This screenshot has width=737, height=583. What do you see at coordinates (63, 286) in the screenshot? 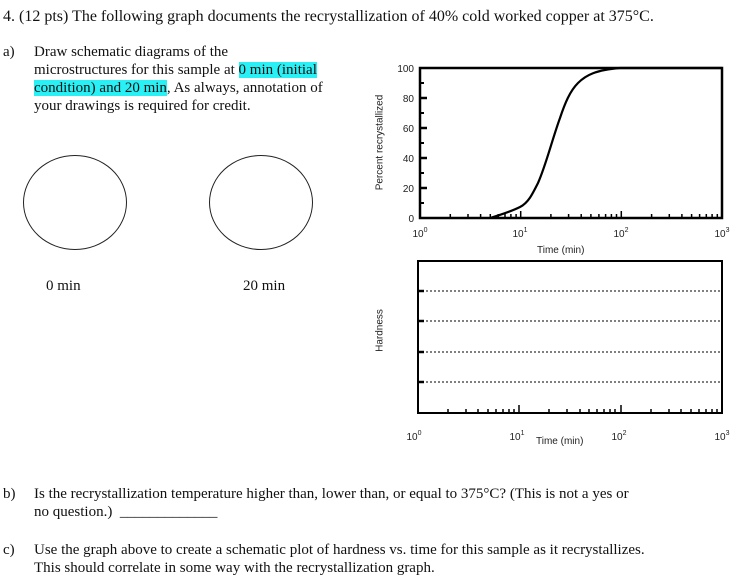
I see `circle-label-0min: 0 min` at bounding box center [63, 286].